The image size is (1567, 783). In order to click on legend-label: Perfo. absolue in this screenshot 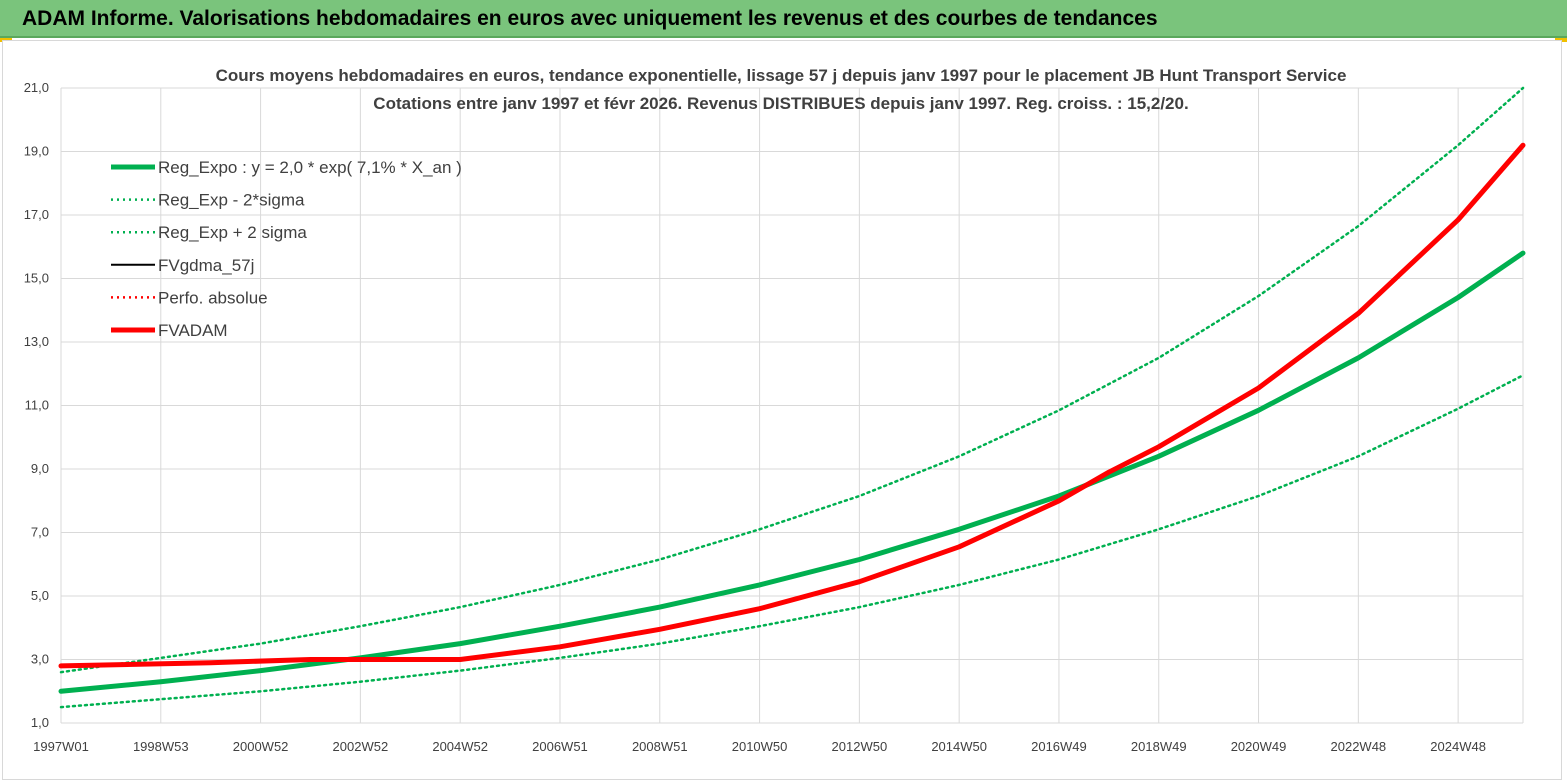, I will do `click(213, 297)`.